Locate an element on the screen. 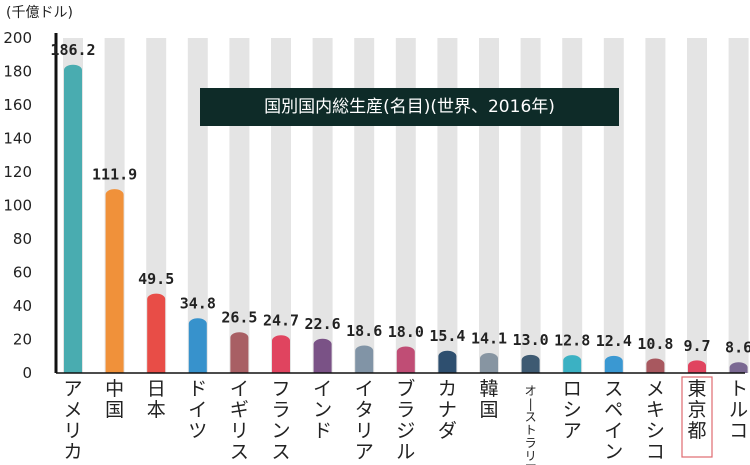 The image size is (750, 465). y-tick-label: 140 is located at coordinates (17, 139).